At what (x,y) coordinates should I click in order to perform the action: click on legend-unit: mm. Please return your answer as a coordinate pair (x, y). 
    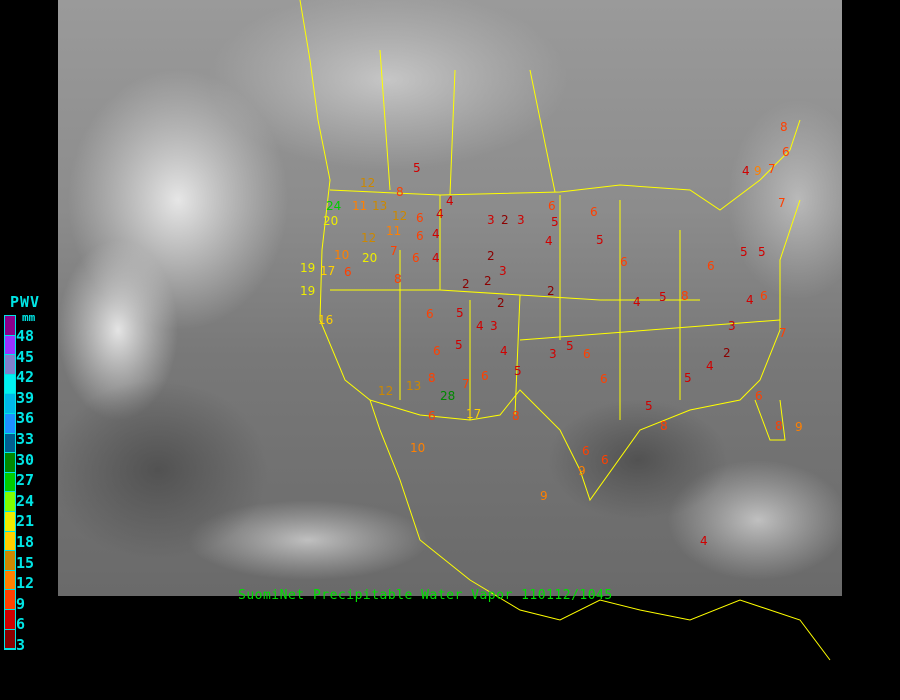
    Looking at the image, I should click on (29, 317).